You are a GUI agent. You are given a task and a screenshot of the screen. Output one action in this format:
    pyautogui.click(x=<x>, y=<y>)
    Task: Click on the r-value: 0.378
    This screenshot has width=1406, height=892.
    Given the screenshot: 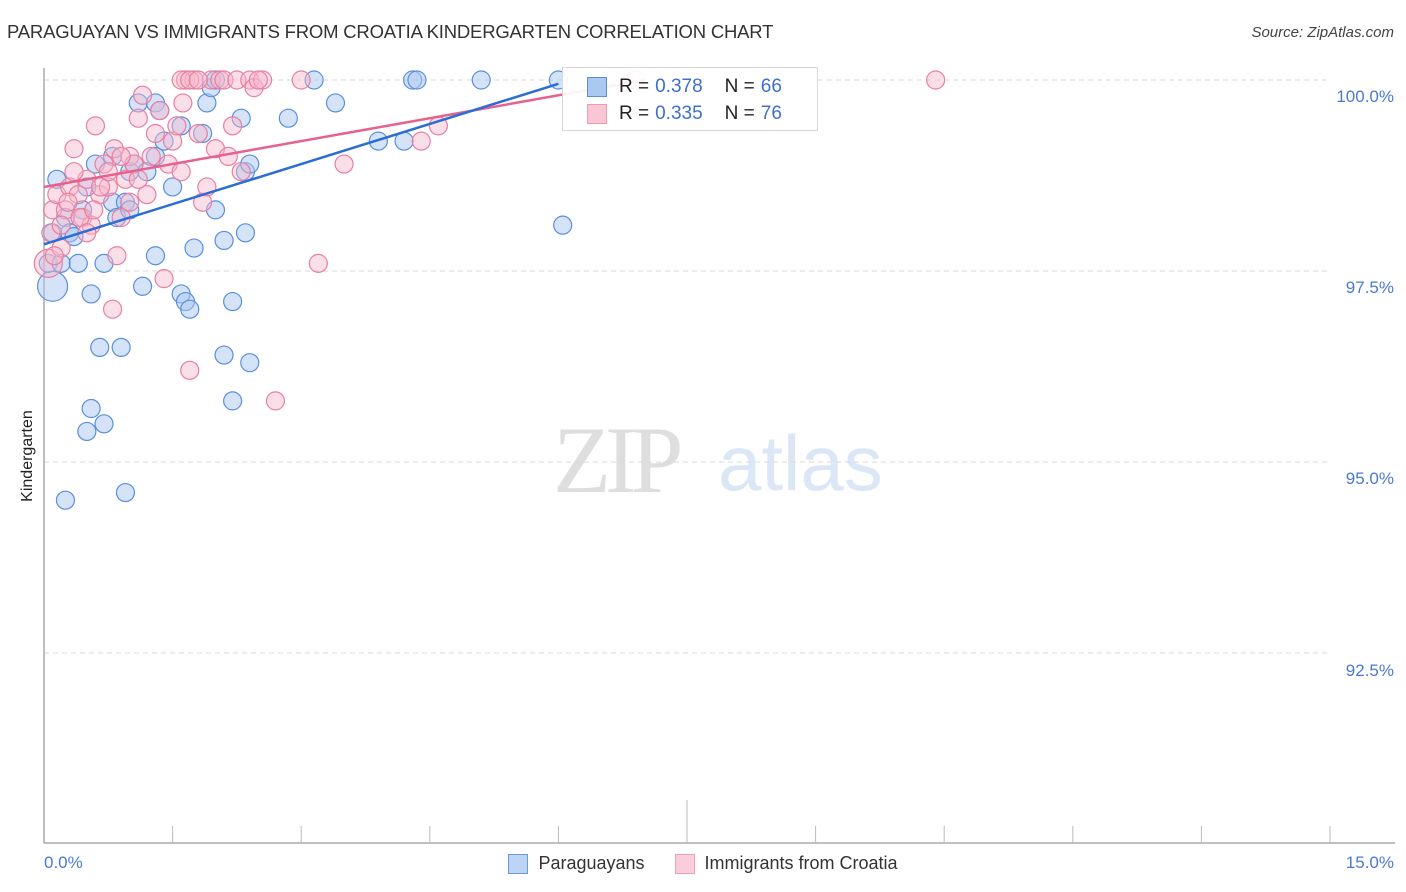 What is the action you would take?
    pyautogui.click(x=679, y=86)
    